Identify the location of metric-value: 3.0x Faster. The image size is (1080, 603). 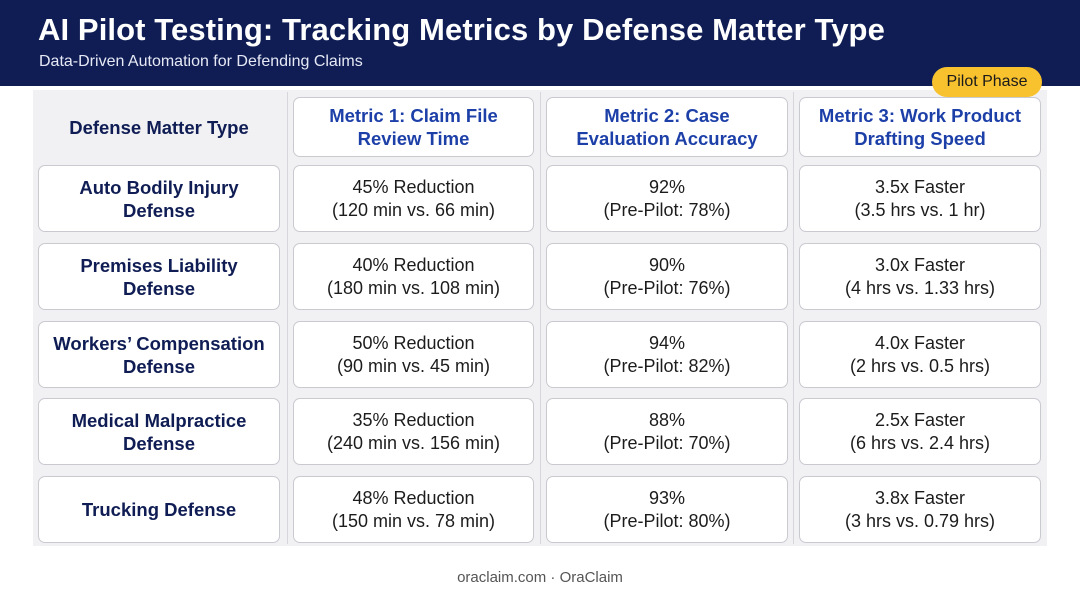
(920, 264).